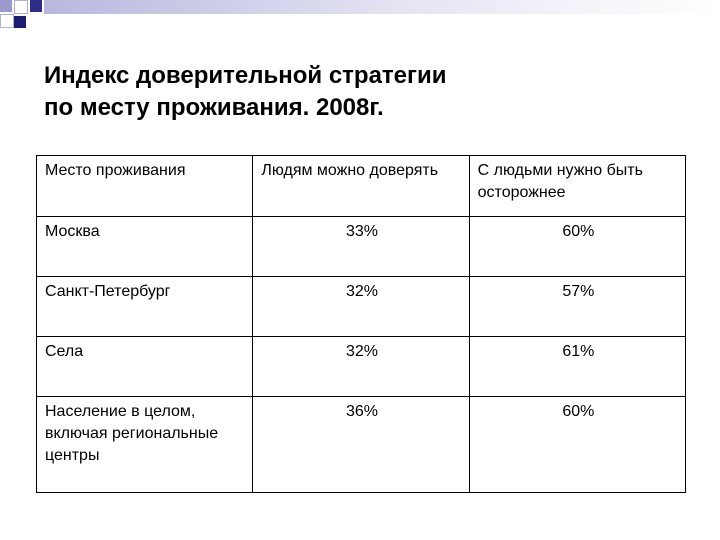  Describe the element at coordinates (577, 186) in the screenshot. I see `column-header-be-careful: С людьми нужно быть осторожнее` at that location.